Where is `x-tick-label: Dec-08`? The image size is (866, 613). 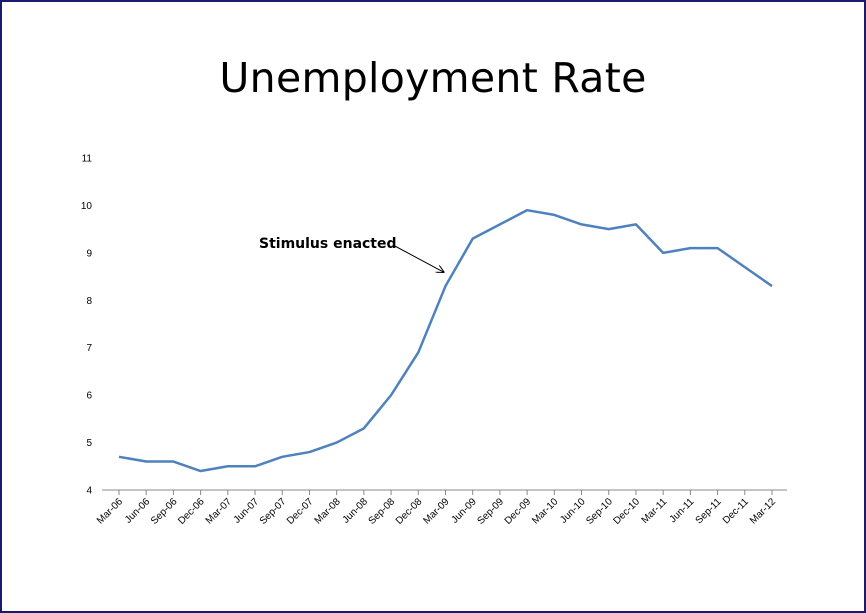
x-tick-label: Dec-08 is located at coordinates (409, 511).